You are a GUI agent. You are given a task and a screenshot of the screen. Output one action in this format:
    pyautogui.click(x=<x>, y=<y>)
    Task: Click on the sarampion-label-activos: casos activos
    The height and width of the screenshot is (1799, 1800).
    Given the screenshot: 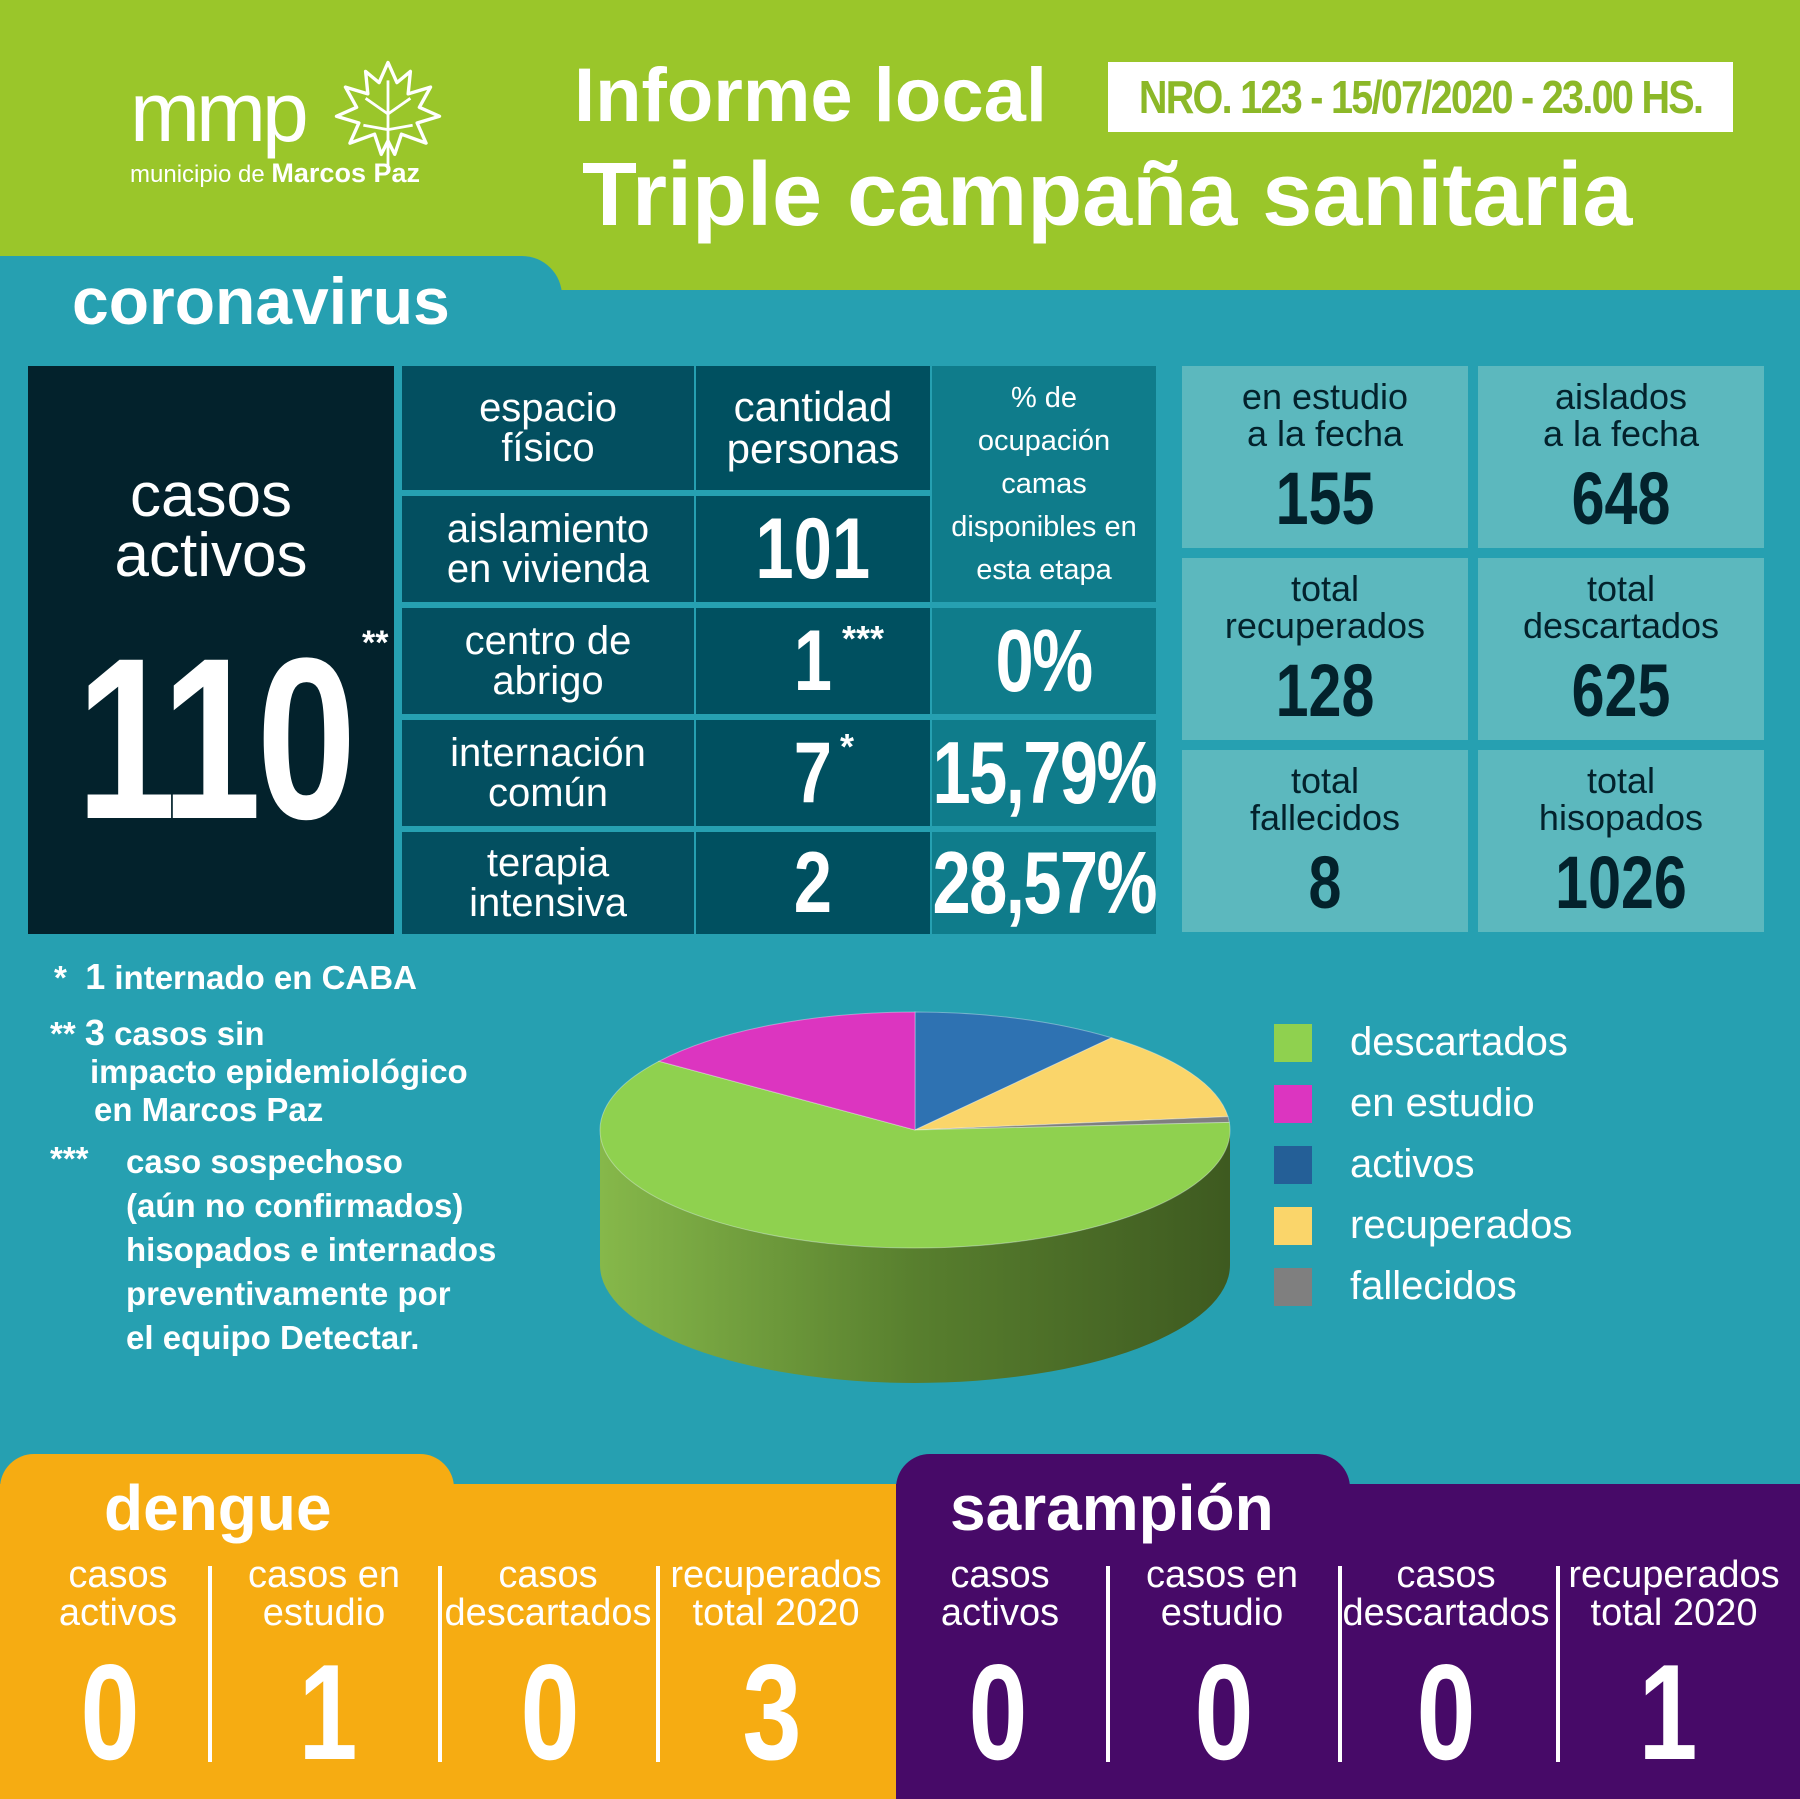 What is the action you would take?
    pyautogui.click(x=1000, y=1594)
    